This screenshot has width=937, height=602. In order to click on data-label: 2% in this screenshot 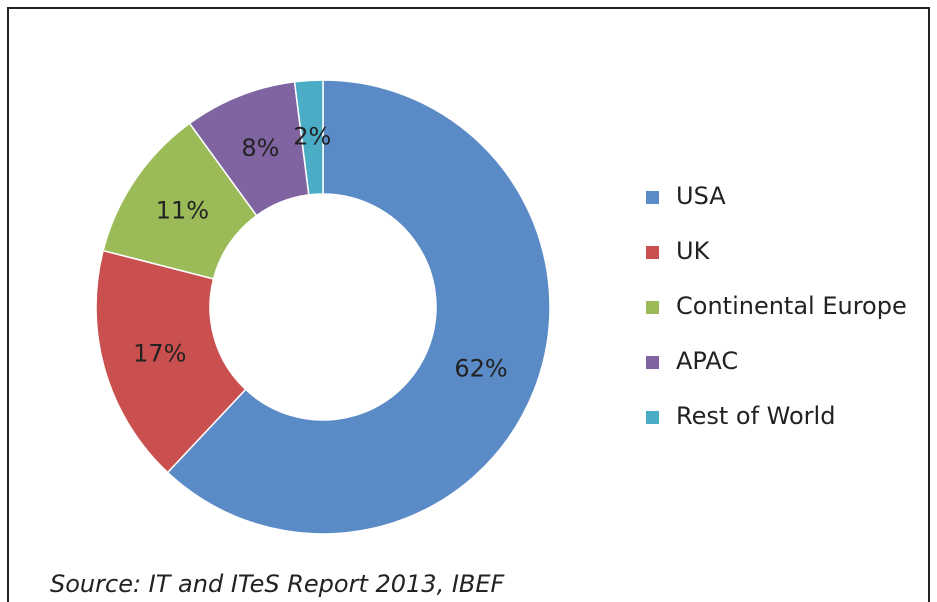, I will do `click(312, 136)`.